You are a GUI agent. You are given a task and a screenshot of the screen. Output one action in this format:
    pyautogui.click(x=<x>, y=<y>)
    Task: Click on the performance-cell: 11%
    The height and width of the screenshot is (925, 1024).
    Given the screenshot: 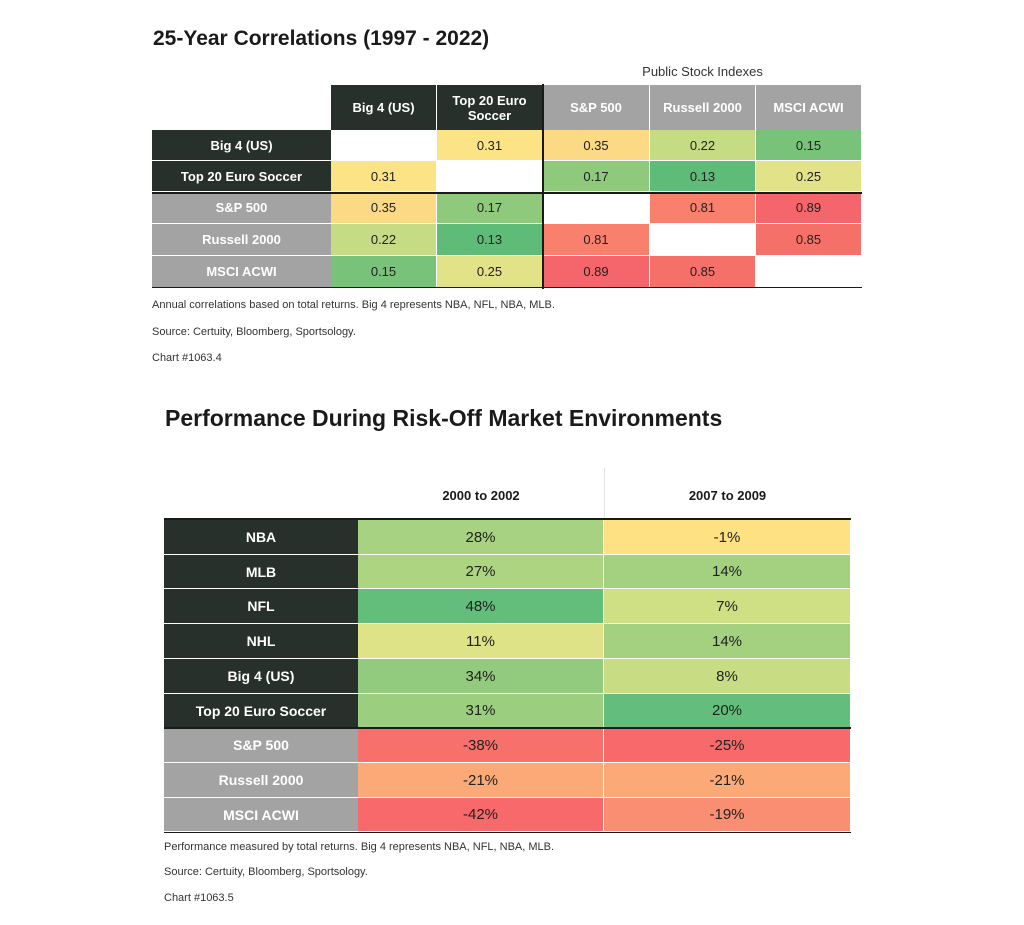 What is the action you would take?
    pyautogui.click(x=481, y=641)
    